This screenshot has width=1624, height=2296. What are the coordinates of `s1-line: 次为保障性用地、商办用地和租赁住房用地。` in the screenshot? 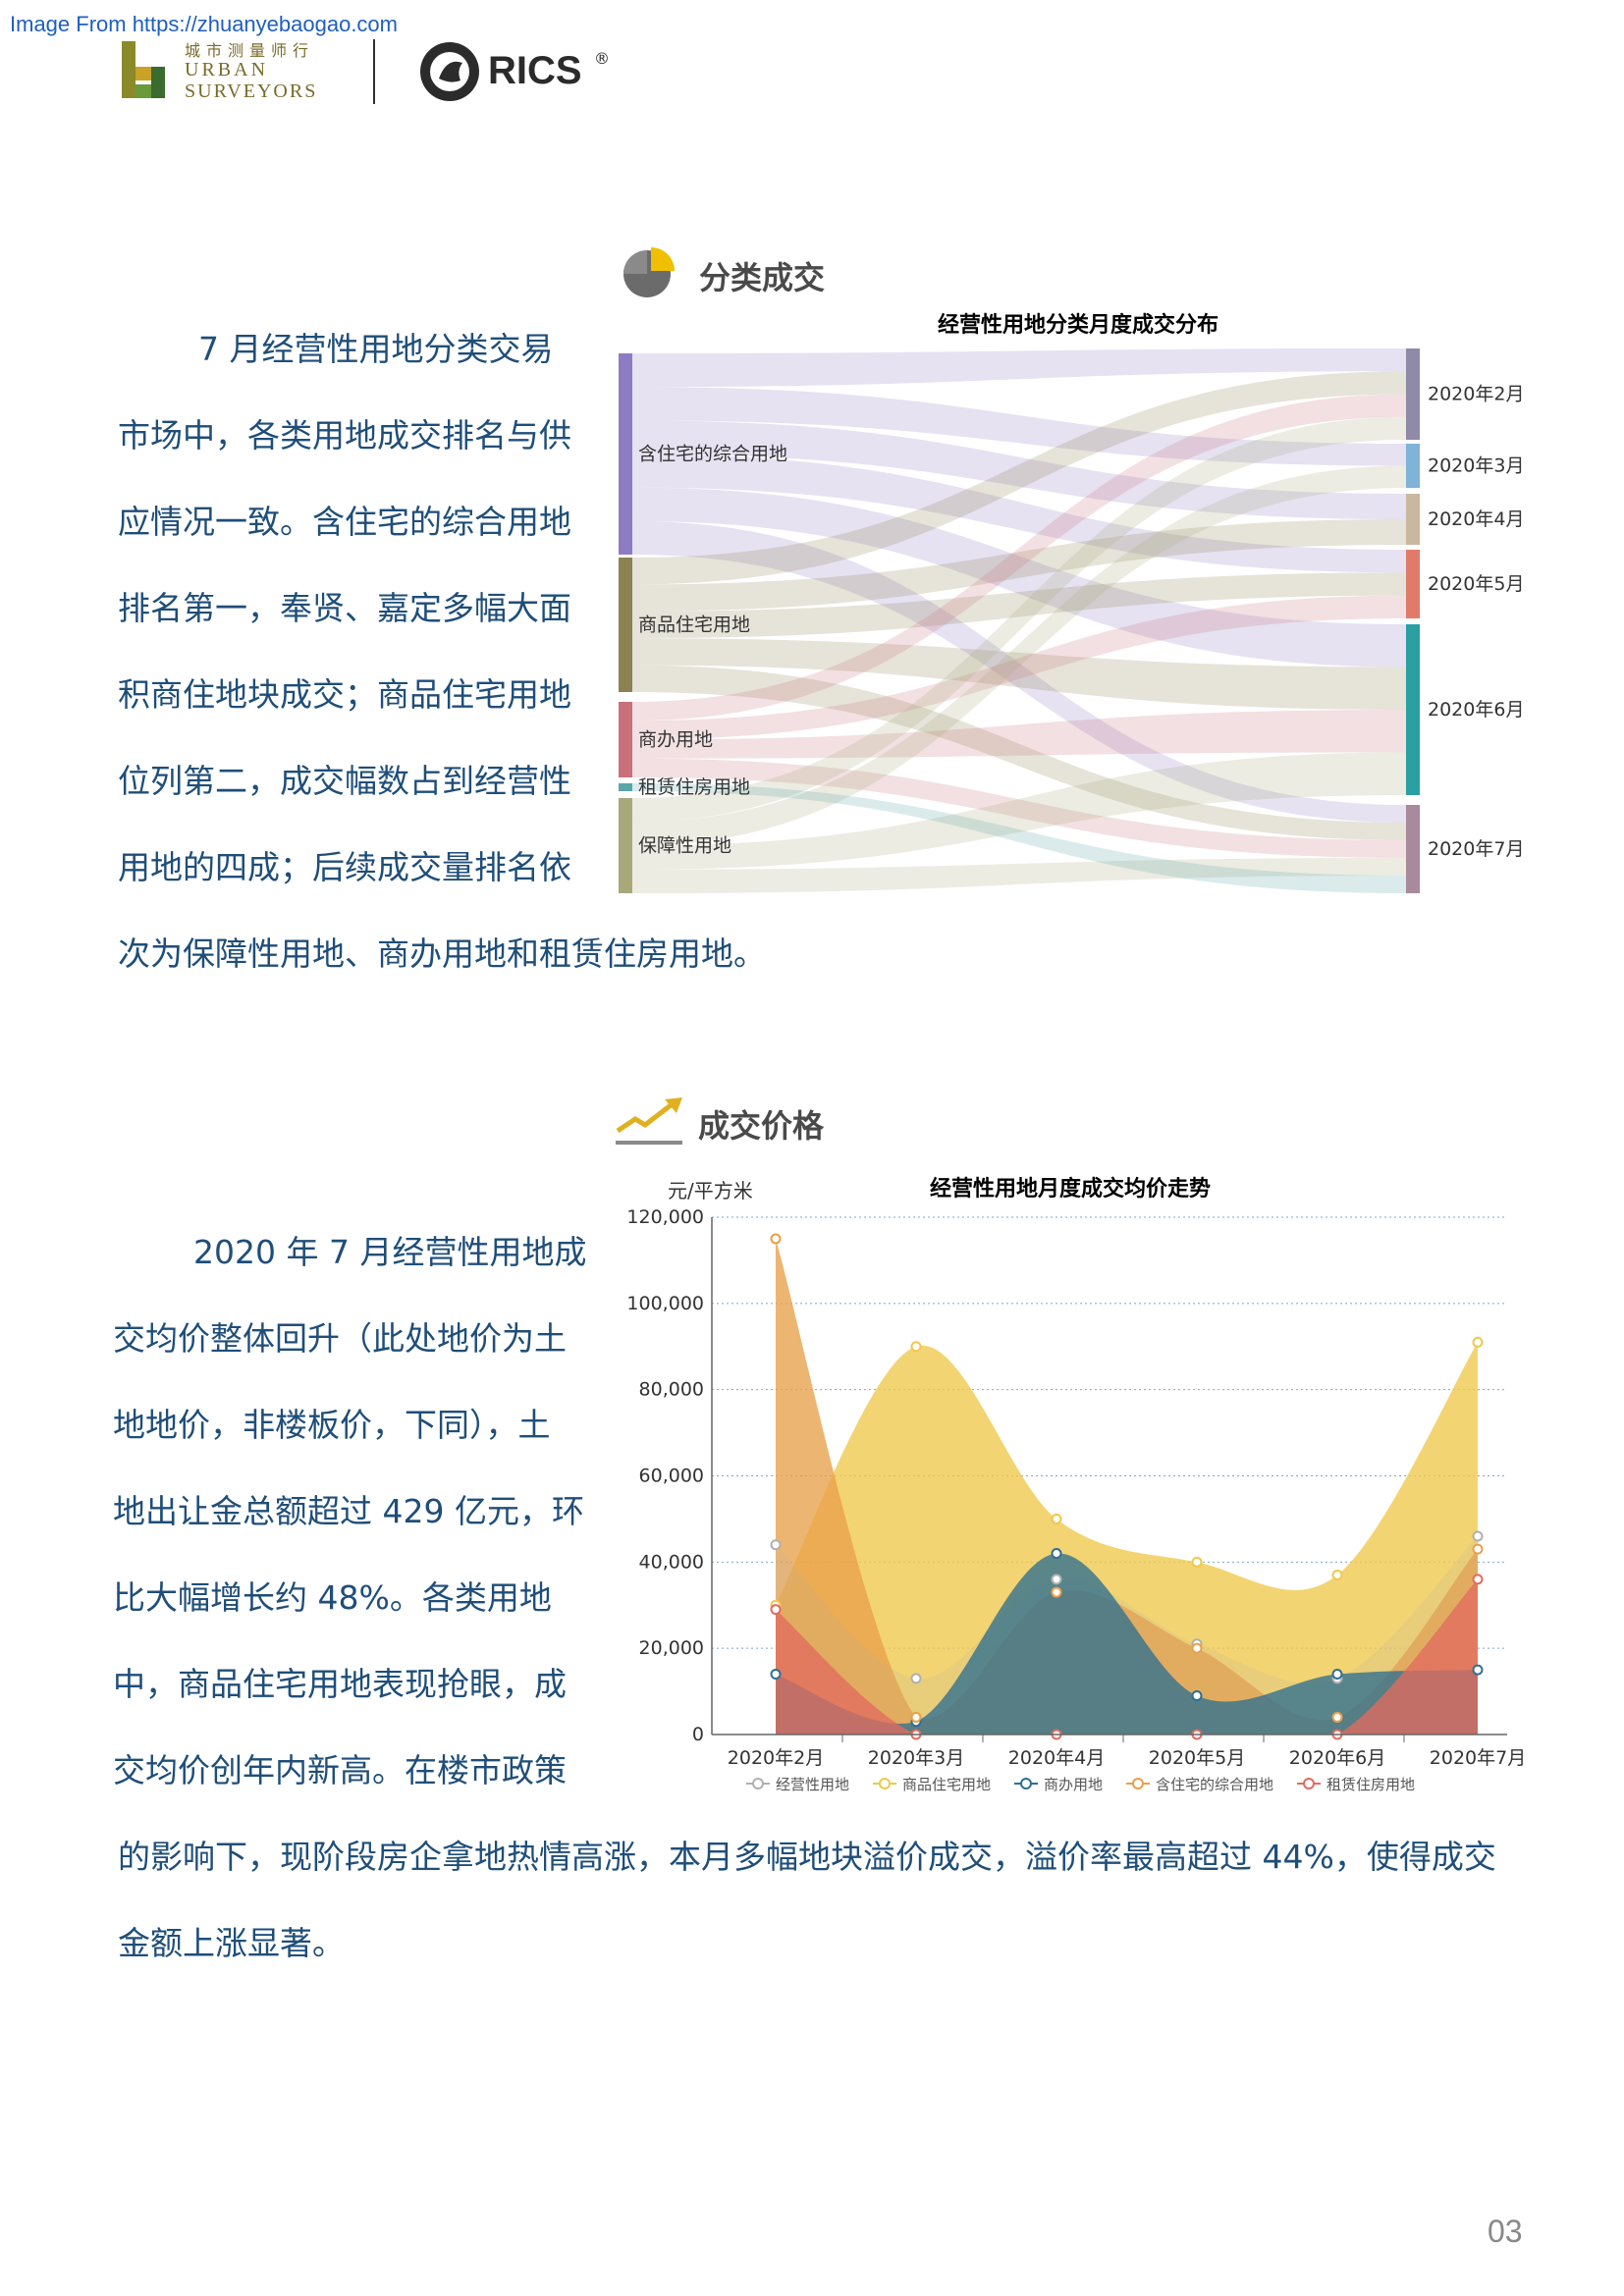 It's located at (442, 953).